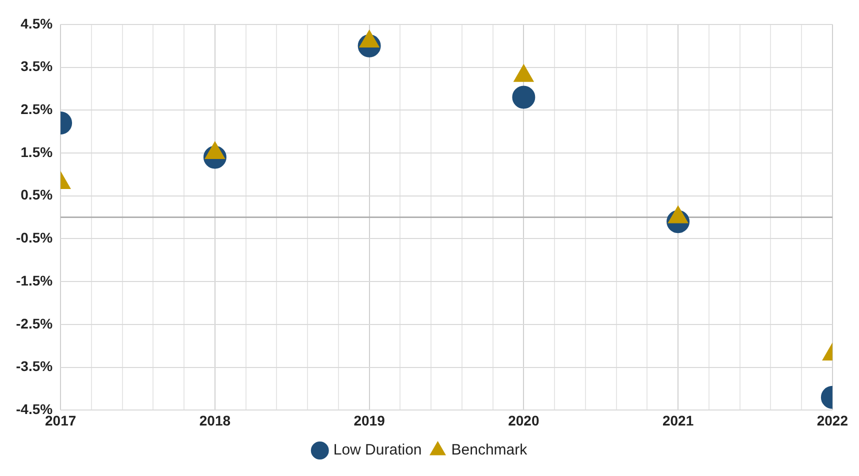  Describe the element at coordinates (524, 420) in the screenshot. I see `x-tick-label: 2020` at that location.